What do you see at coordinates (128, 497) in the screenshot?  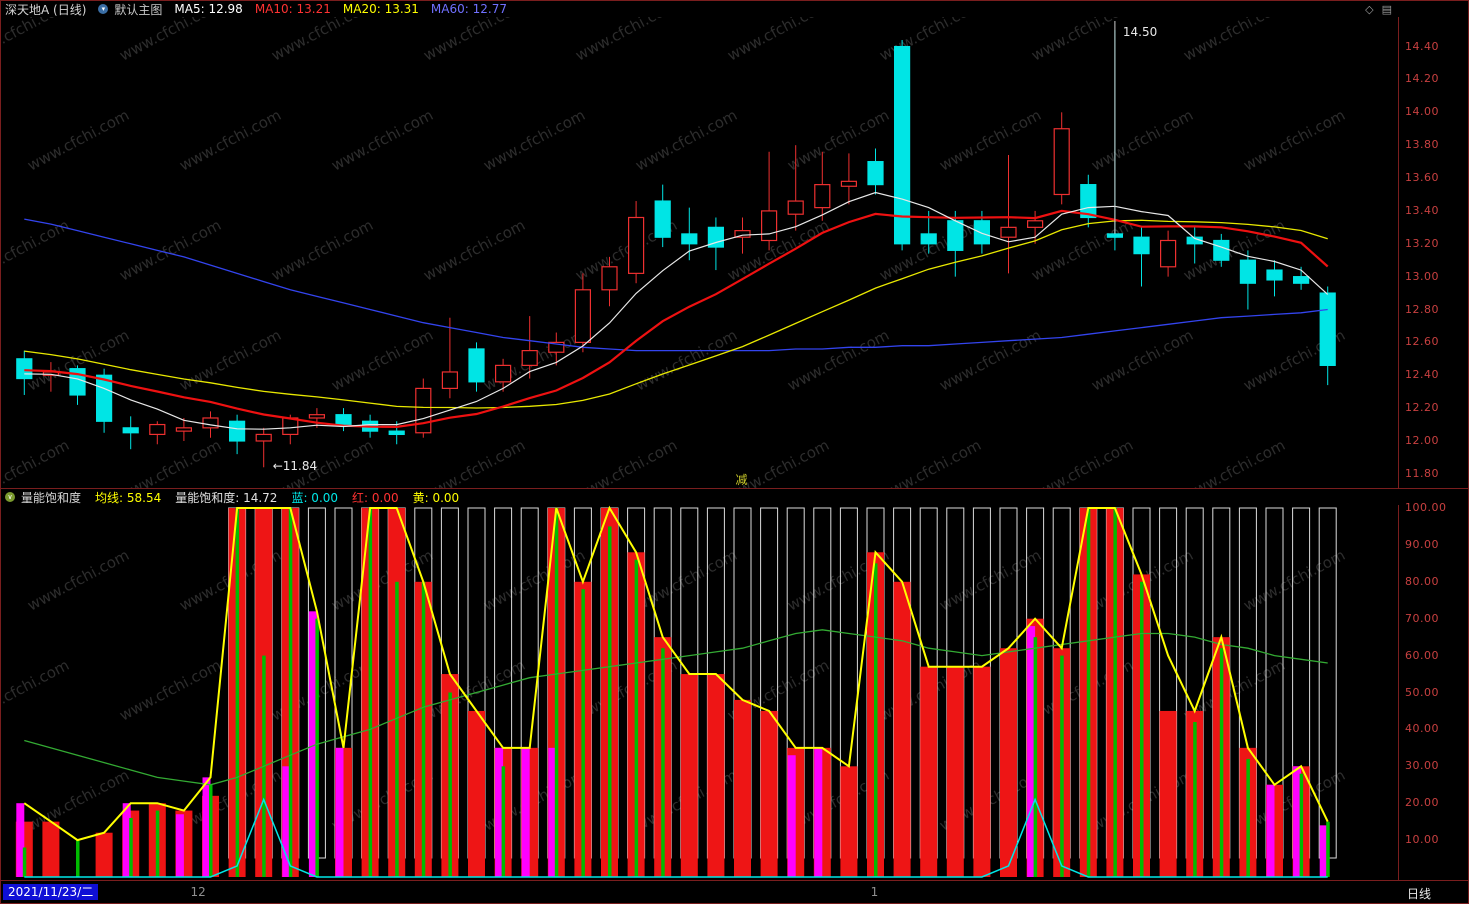 I see `param-junxian: 均线: 58.54` at bounding box center [128, 497].